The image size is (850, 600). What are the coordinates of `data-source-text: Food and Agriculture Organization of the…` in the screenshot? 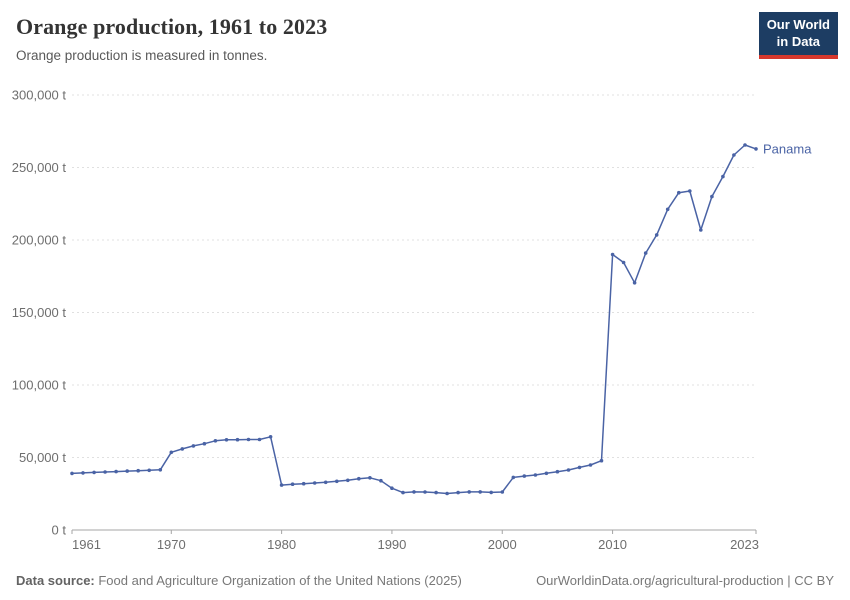 It's located at (278, 580).